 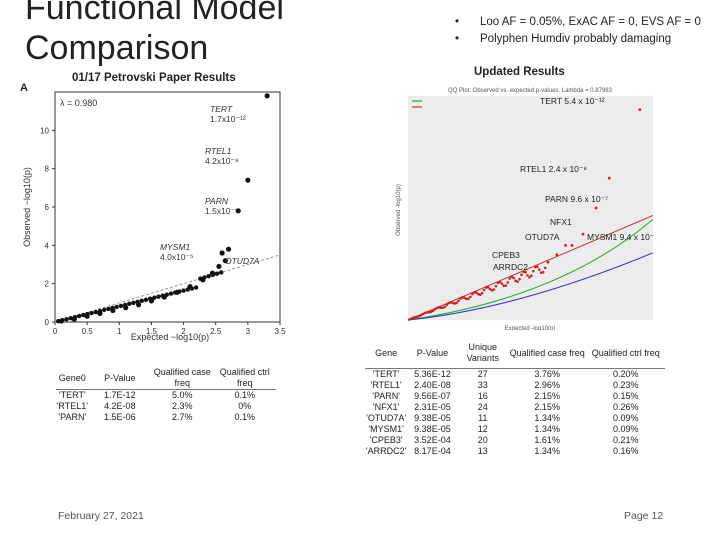 What do you see at coordinates (515, 429) in the screenshot?
I see `table-row: 'MYSM1' 9.38E-05 12 1.34% 0.09%` at bounding box center [515, 429].